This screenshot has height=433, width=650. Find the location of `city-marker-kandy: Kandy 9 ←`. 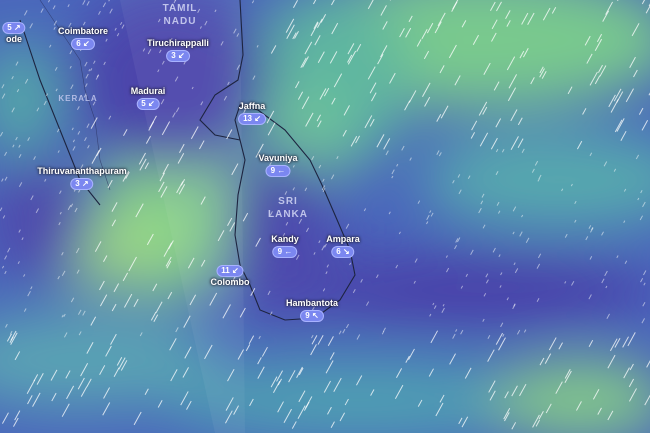

city-marker-kandy: Kandy 9 ← is located at coordinates (285, 246).